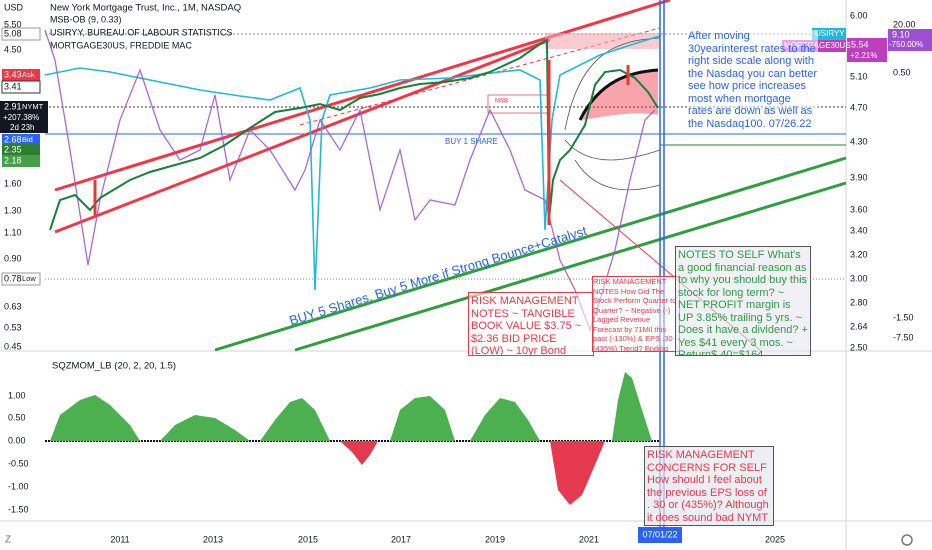 Image resolution: width=932 pixels, height=550 pixels. Describe the element at coordinates (13, 183) in the screenshot. I see `left-axis-label: 1.60` at that location.